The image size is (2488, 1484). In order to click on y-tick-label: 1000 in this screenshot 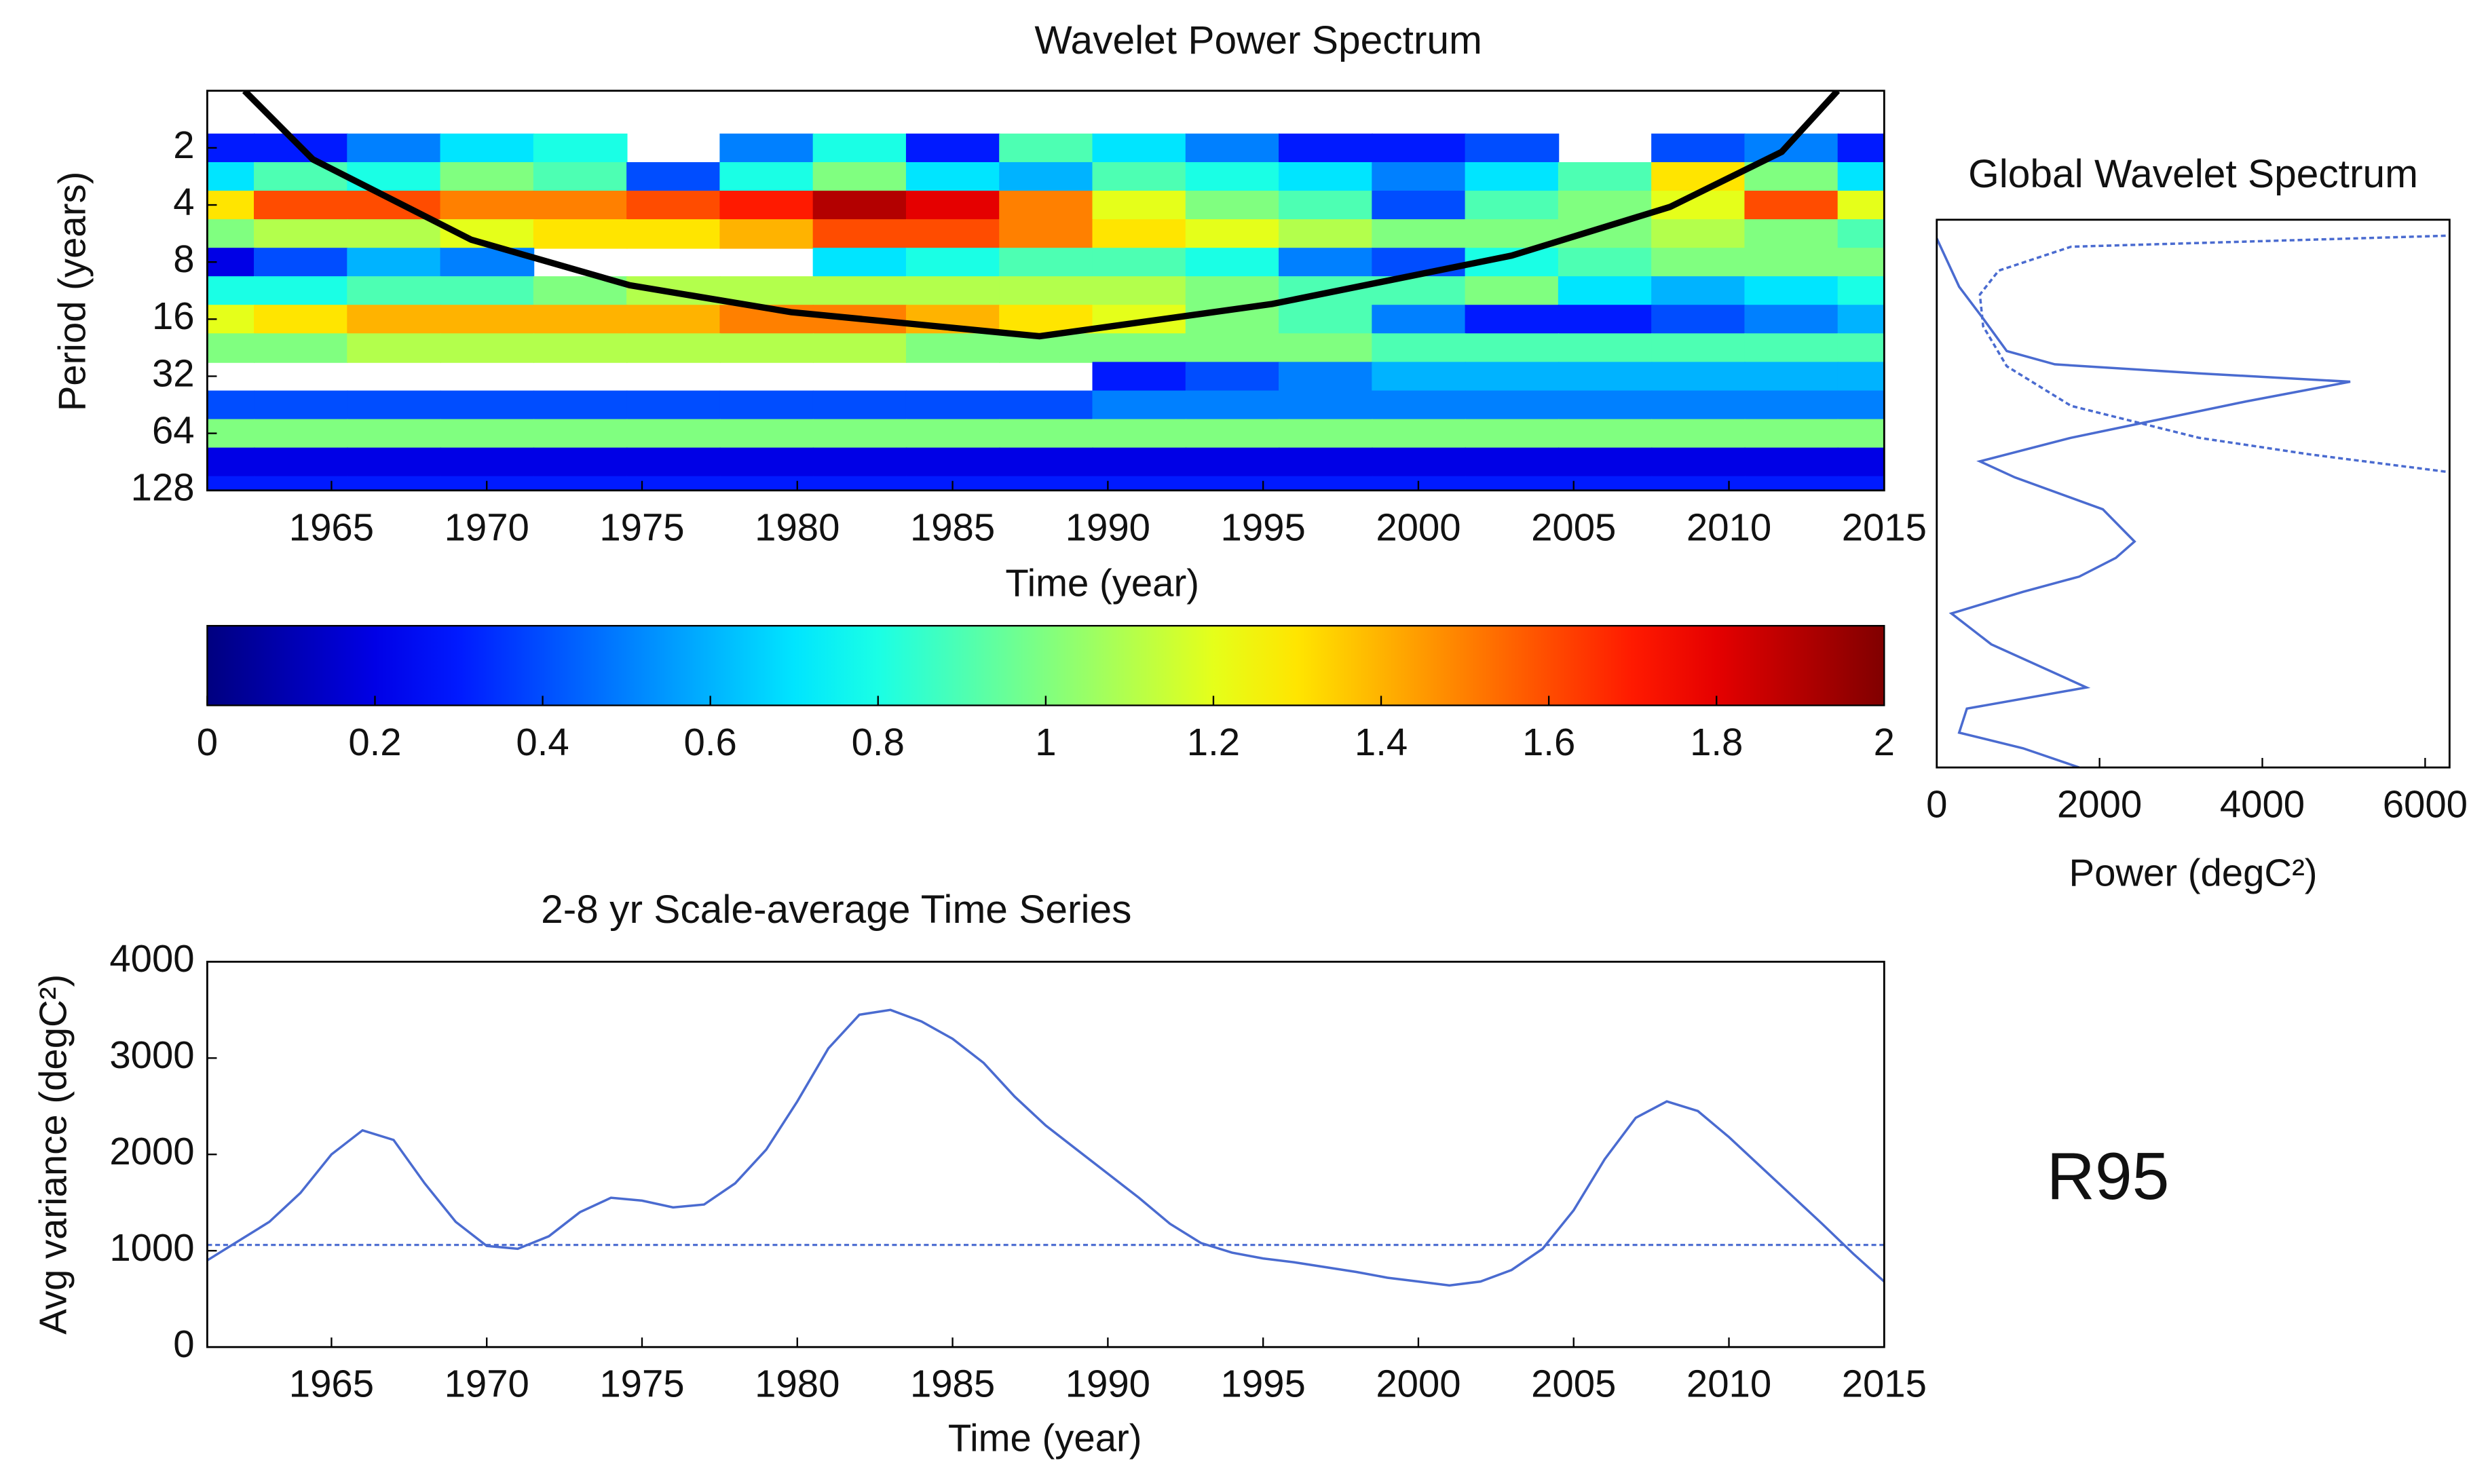, I will do `click(151, 1247)`.